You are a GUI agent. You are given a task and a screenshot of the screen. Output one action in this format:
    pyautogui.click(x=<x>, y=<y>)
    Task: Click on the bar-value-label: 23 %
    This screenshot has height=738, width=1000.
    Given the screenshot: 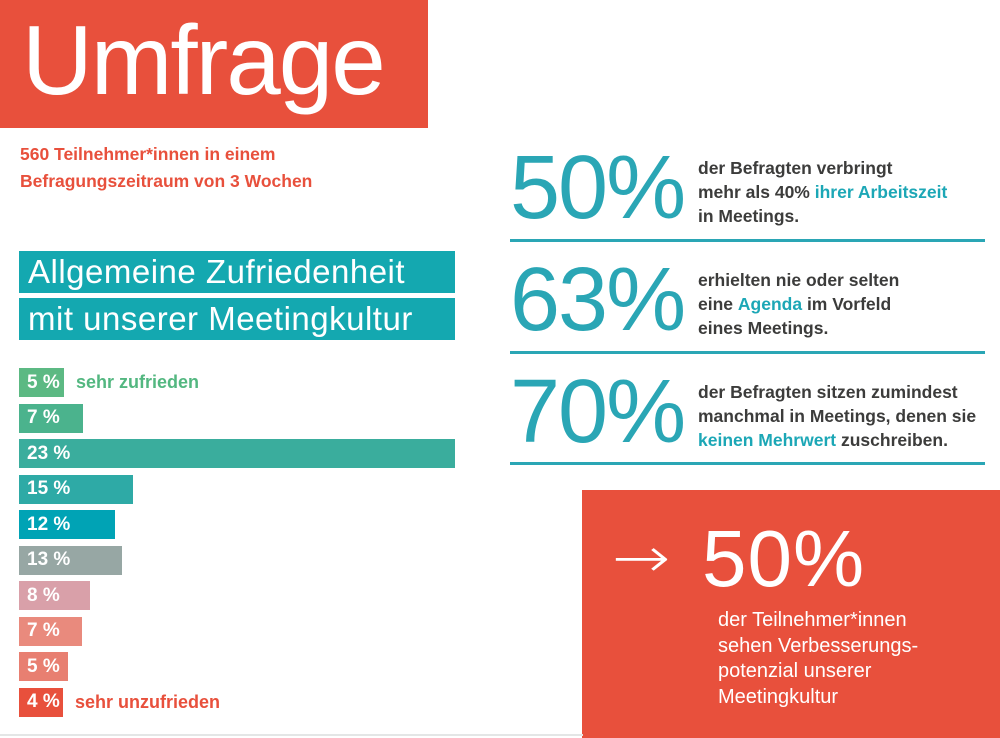 What is the action you would take?
    pyautogui.click(x=49, y=453)
    